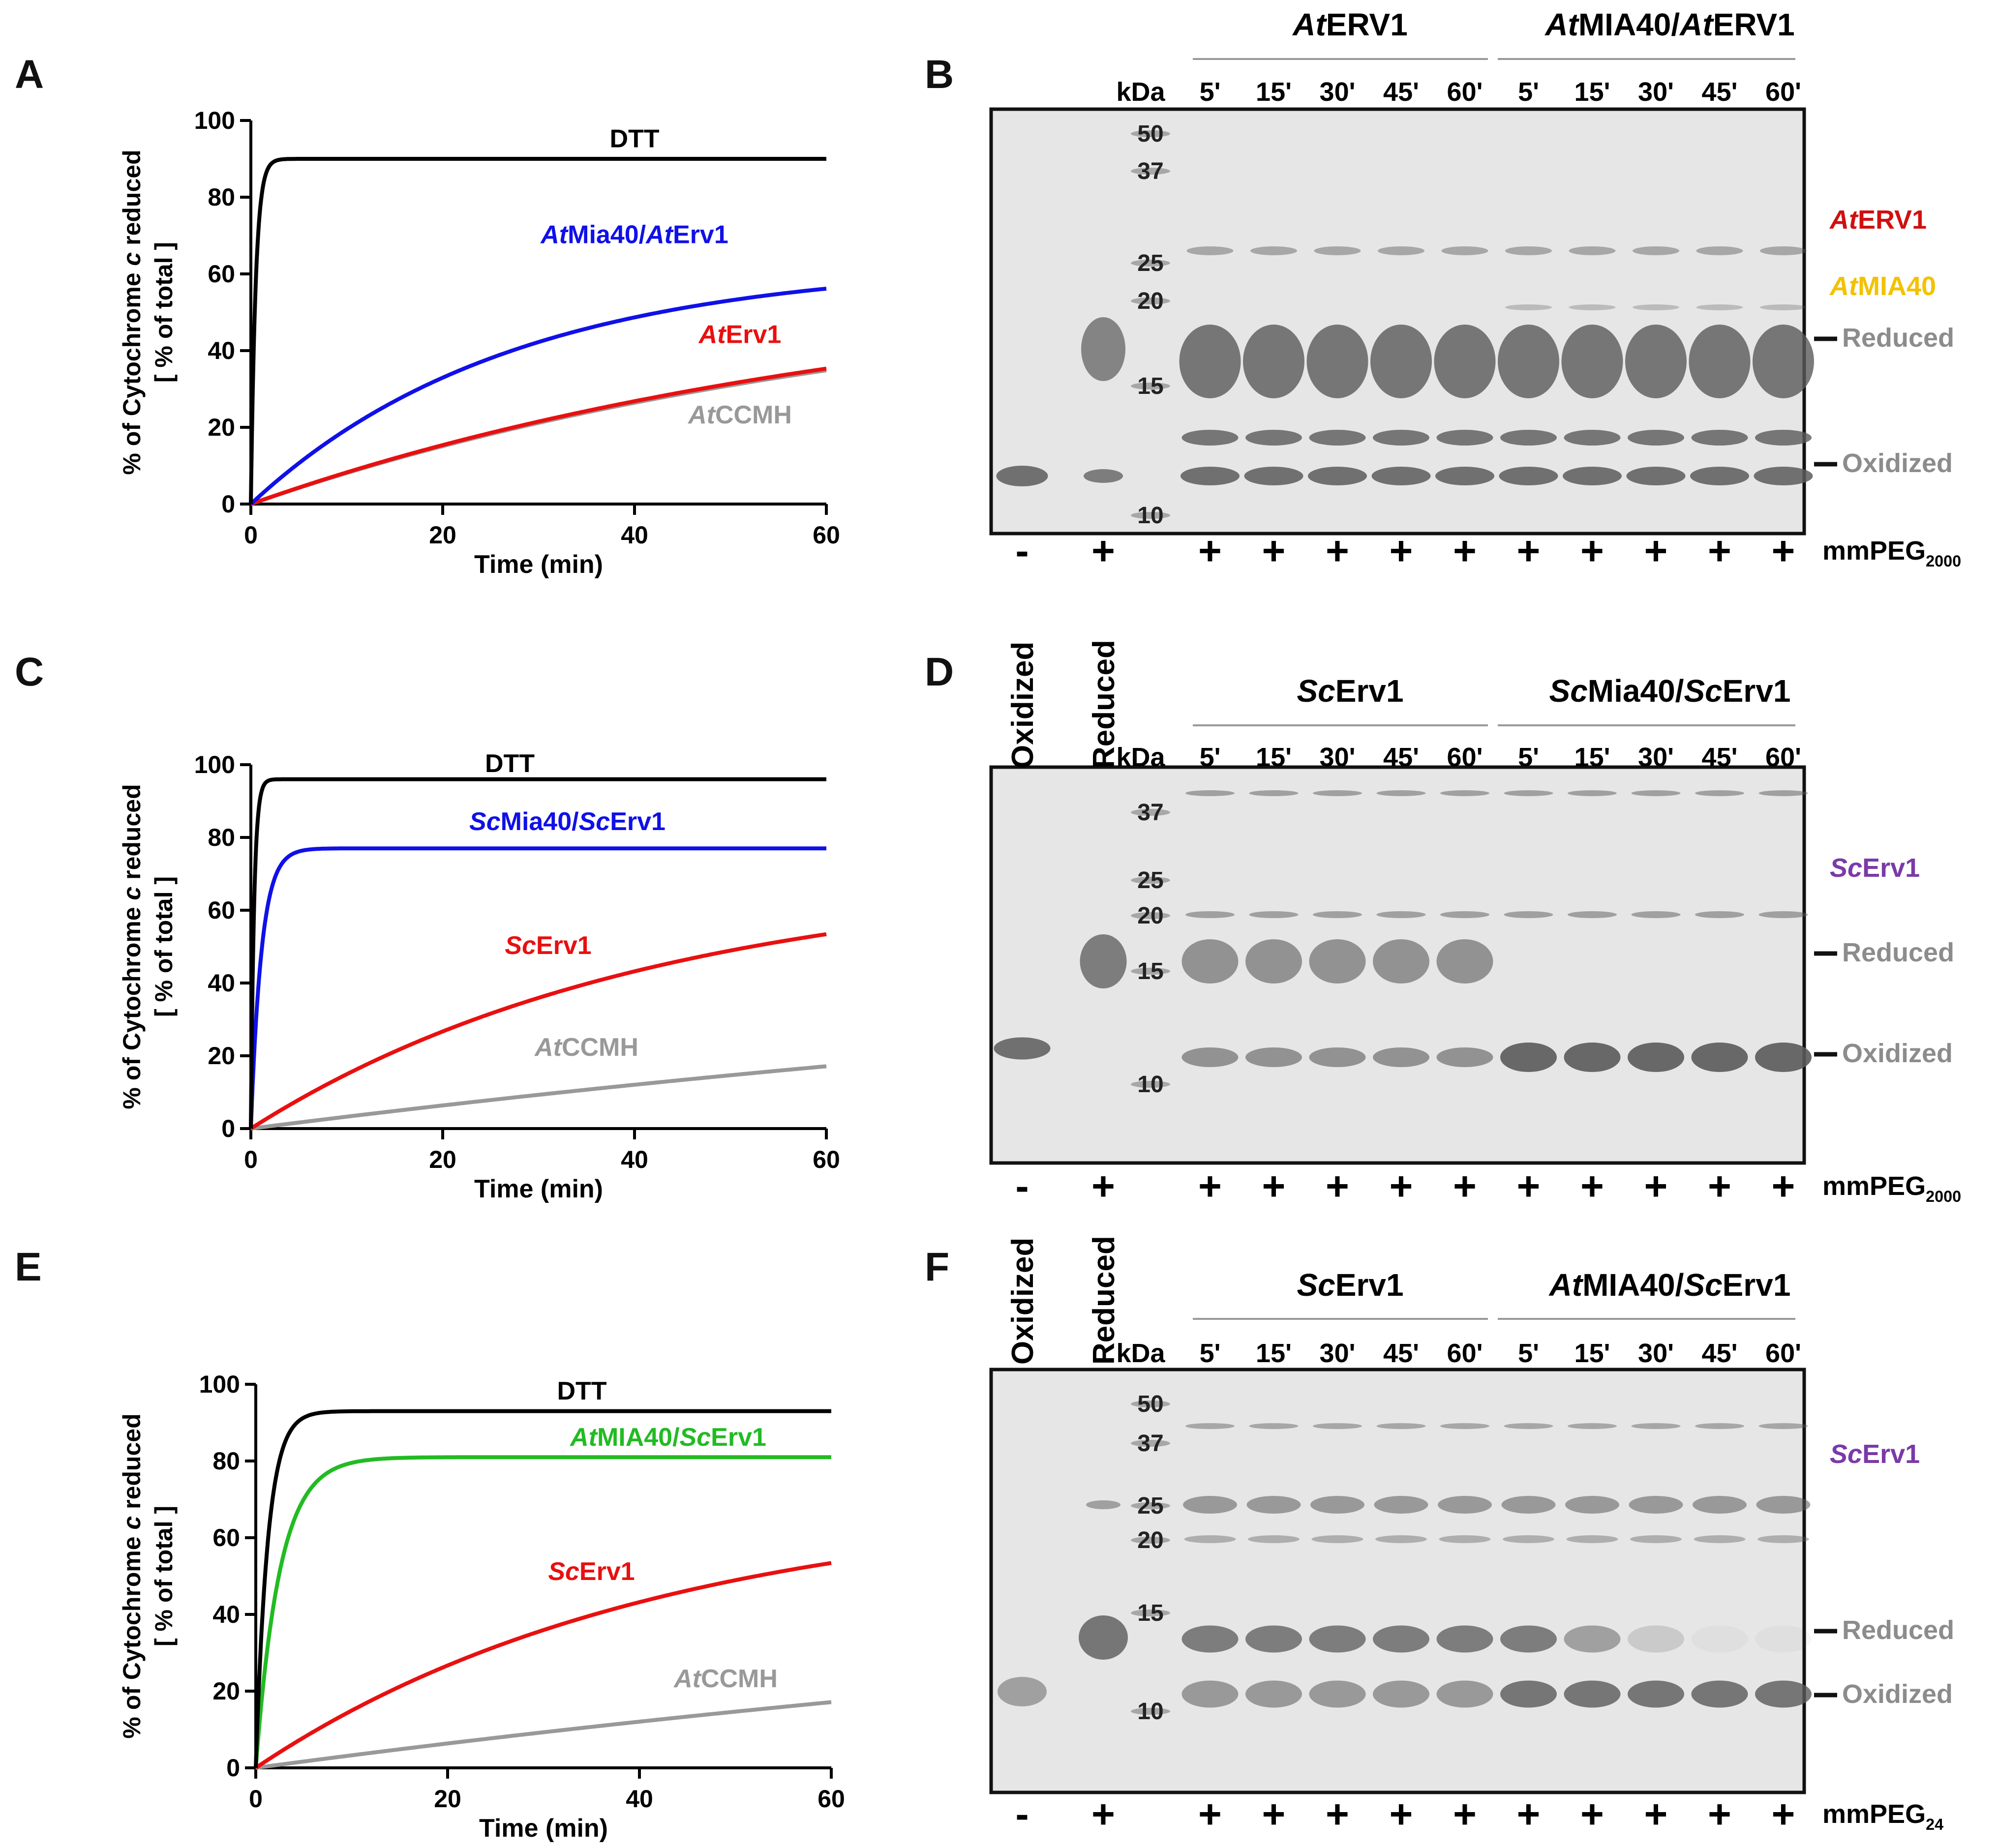 The height and width of the screenshot is (1848, 1998). I want to click on reagent-label: mmPEG24, so click(1882, 1816).